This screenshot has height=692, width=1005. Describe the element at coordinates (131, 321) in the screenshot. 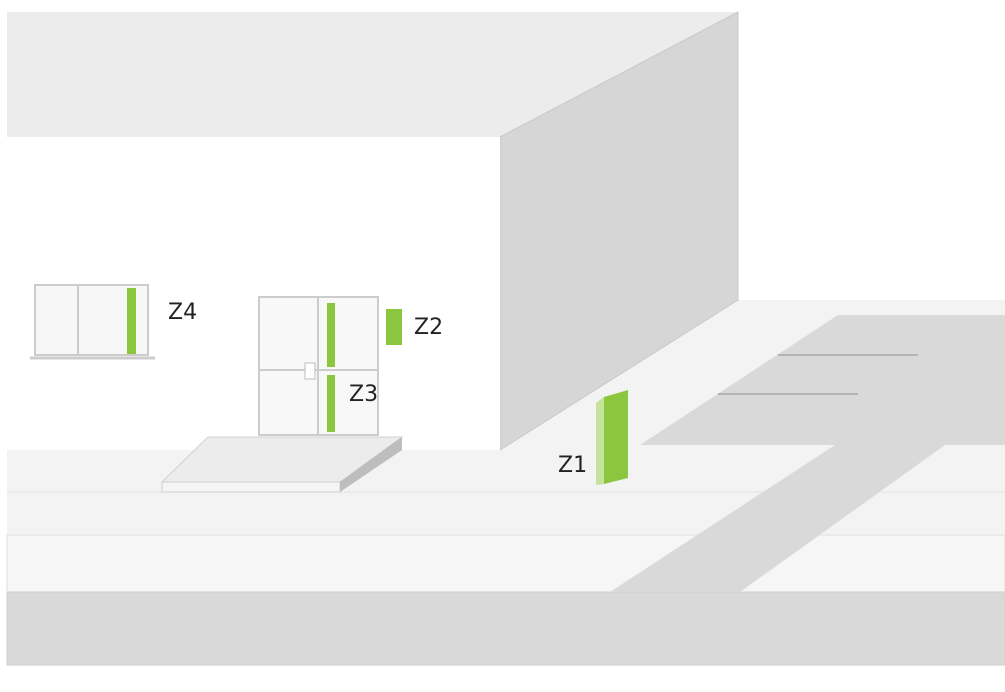

I see `sensor-z4` at that location.